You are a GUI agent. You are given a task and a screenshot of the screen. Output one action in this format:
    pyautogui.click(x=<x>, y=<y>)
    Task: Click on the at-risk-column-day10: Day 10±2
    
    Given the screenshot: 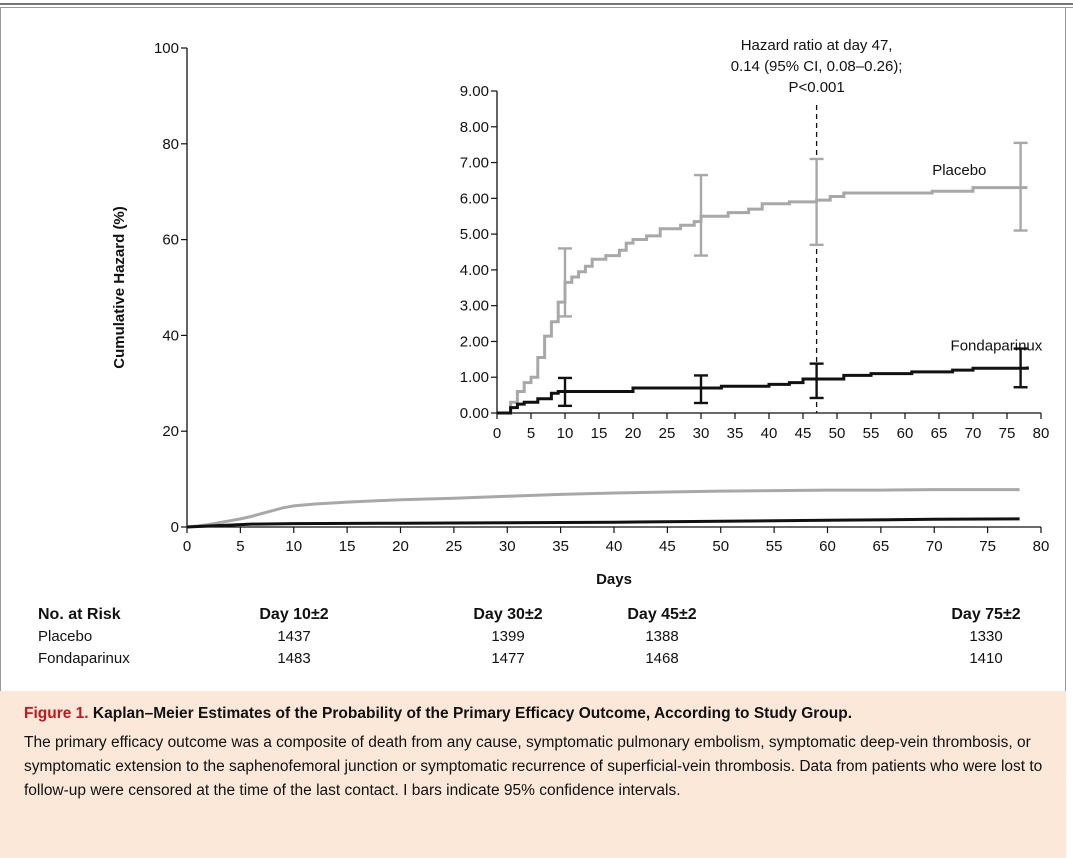 What is the action you would take?
    pyautogui.click(x=294, y=614)
    